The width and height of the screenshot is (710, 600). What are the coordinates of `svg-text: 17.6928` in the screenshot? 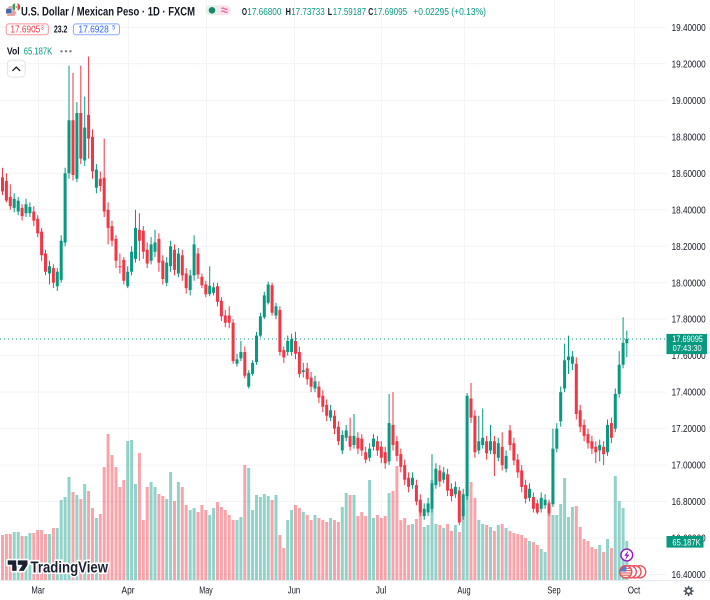 It's located at (93, 30).